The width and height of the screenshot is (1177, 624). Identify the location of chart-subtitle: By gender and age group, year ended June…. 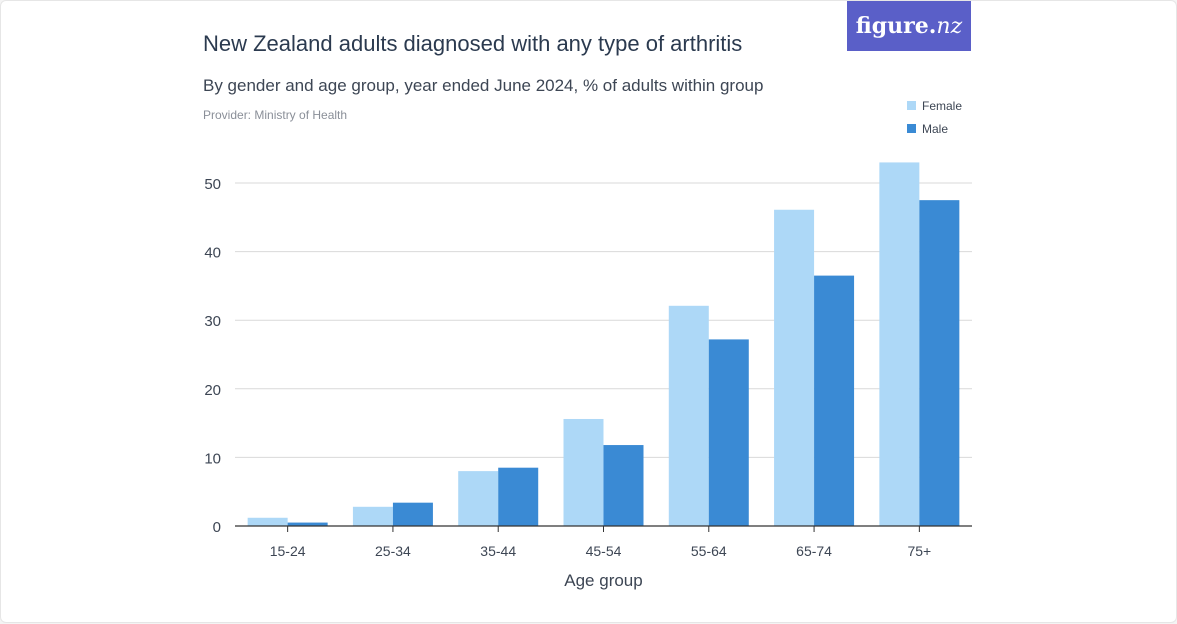
(483, 85).